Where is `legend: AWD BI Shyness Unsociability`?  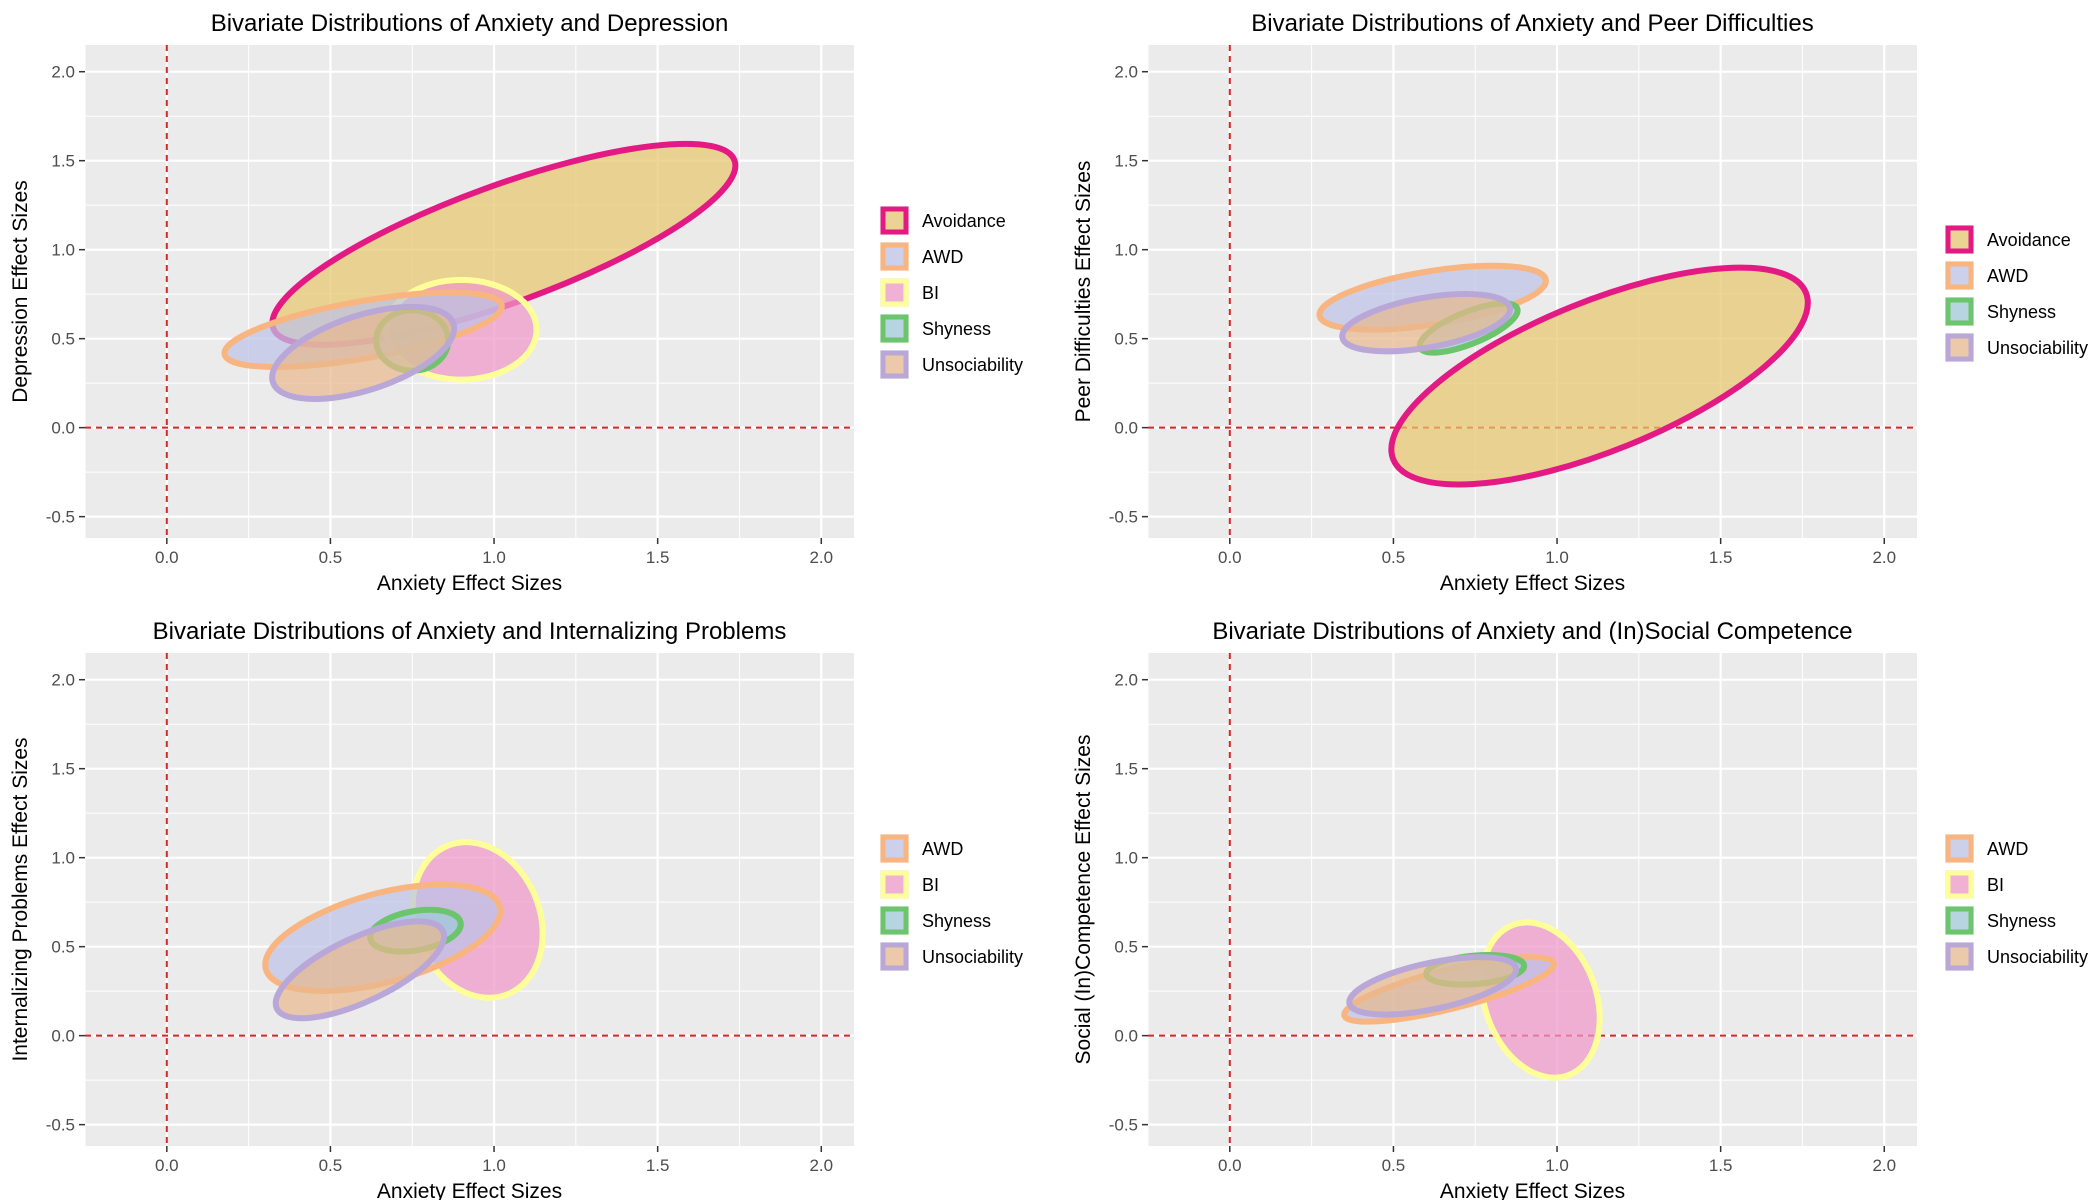
legend: AWD BI Shyness Unsociability is located at coordinates (2016, 902).